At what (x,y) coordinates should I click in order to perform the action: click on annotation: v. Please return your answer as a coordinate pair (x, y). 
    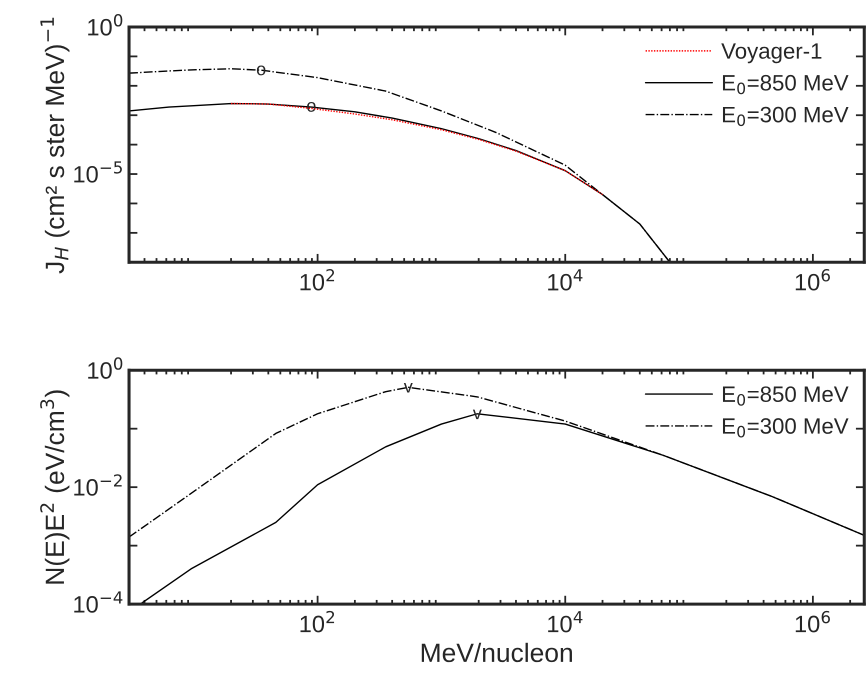
    Looking at the image, I should click on (408, 387).